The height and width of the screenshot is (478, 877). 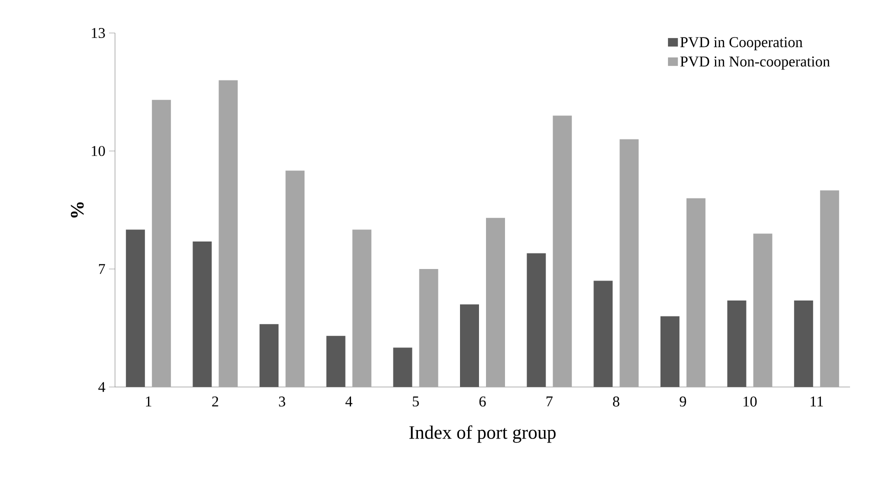 I want to click on x-tick-label: 8, so click(x=616, y=401).